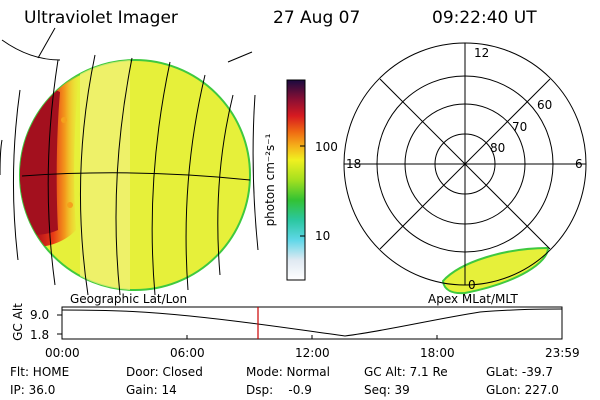 This screenshot has height=400, width=600. What do you see at coordinates (310, 323) in the screenshot?
I see `altitude-plot` at bounding box center [310, 323].